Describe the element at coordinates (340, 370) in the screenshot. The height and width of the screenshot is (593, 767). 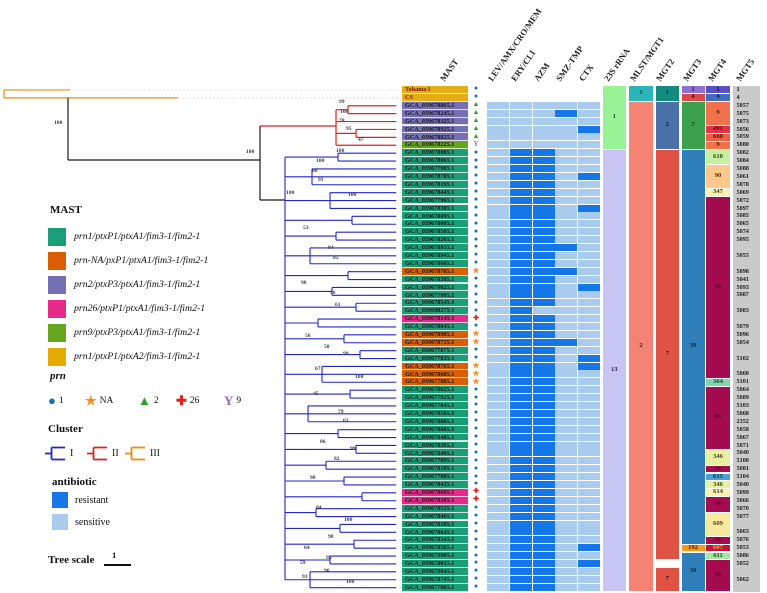
I see `cluster-i-branches` at that location.